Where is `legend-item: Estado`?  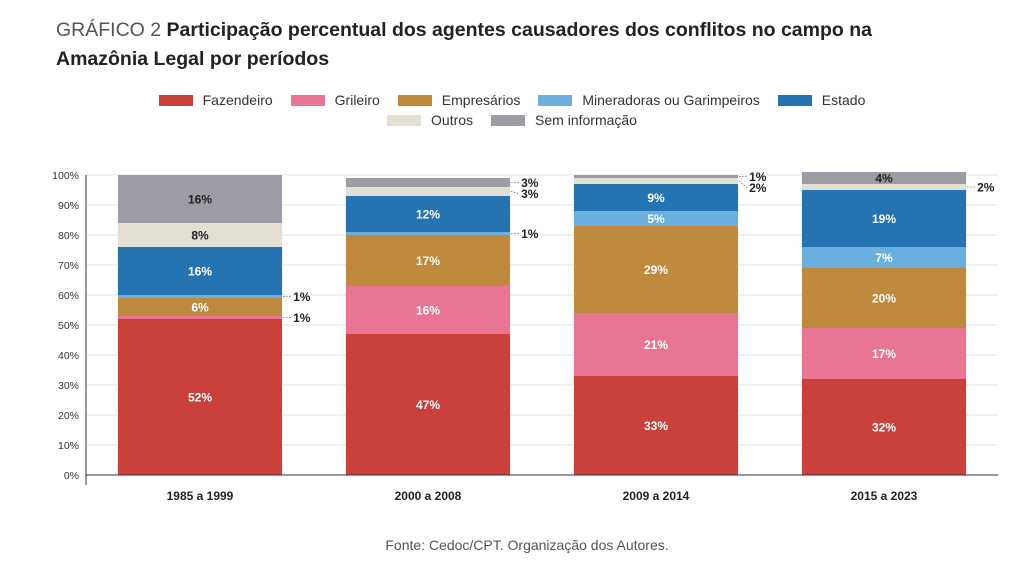 legend-item: Estado is located at coordinates (821, 100).